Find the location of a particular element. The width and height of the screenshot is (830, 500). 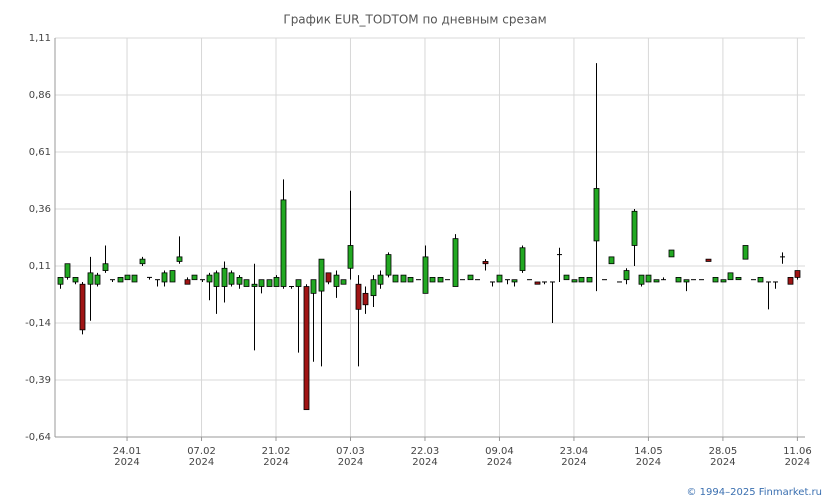

y-tick-label: -0,39 is located at coordinates (38, 380).